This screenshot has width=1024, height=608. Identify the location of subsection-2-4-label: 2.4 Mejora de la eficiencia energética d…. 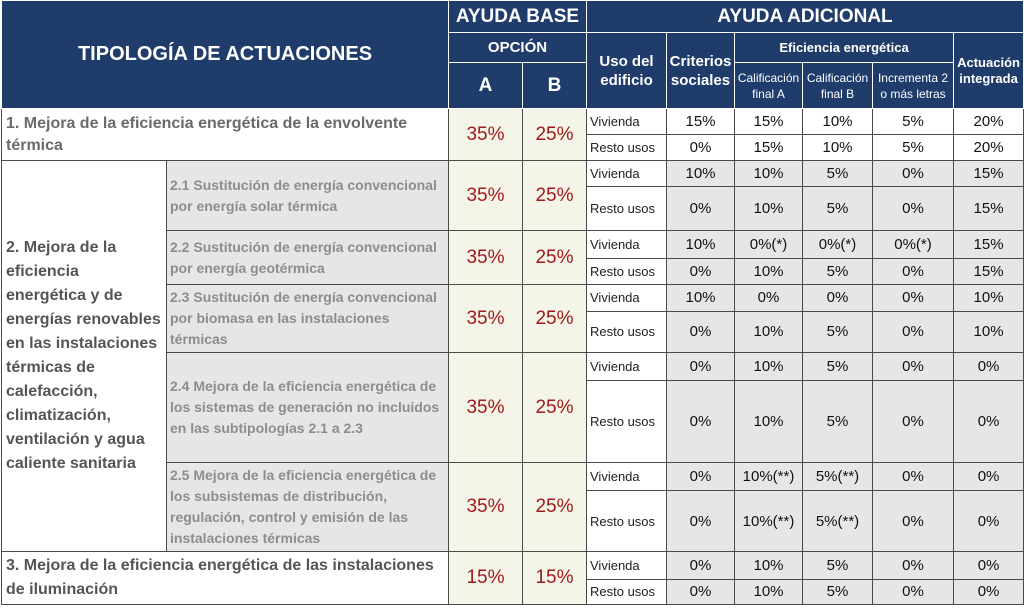
(307, 407).